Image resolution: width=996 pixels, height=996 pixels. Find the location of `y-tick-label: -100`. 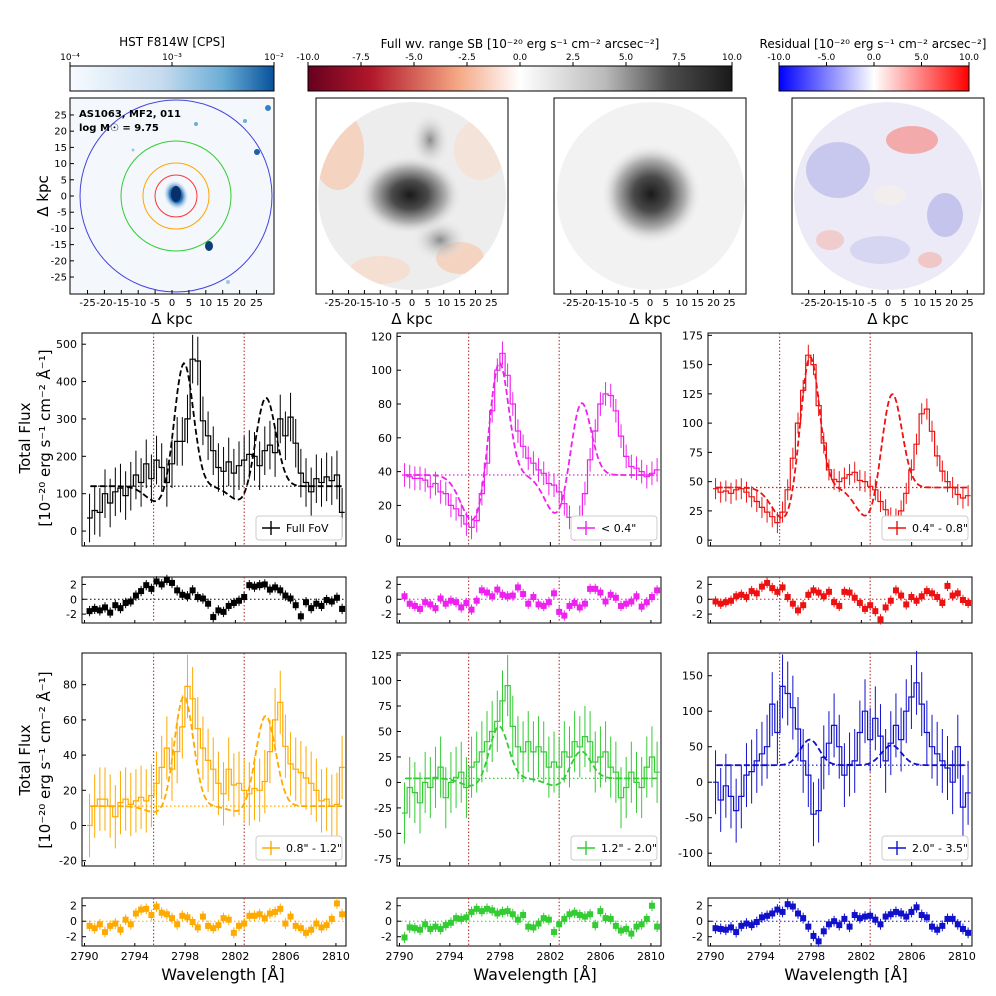

y-tick-label: -100 is located at coordinates (690, 853).